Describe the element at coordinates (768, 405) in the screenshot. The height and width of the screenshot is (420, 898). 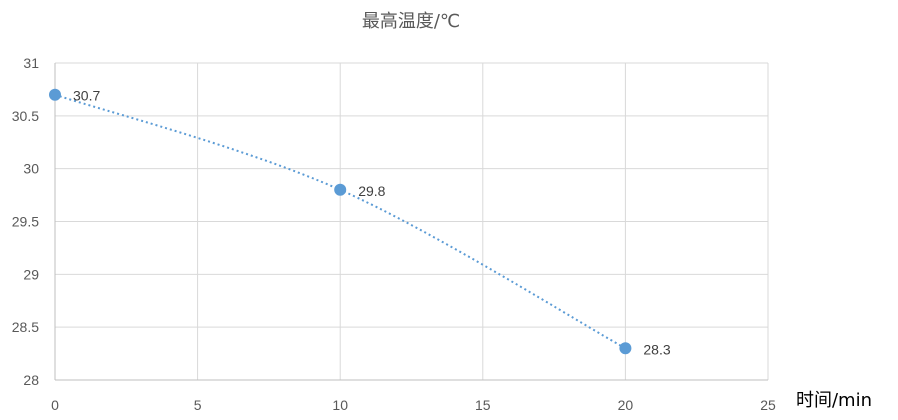
I see `x-tick-label: 25` at that location.